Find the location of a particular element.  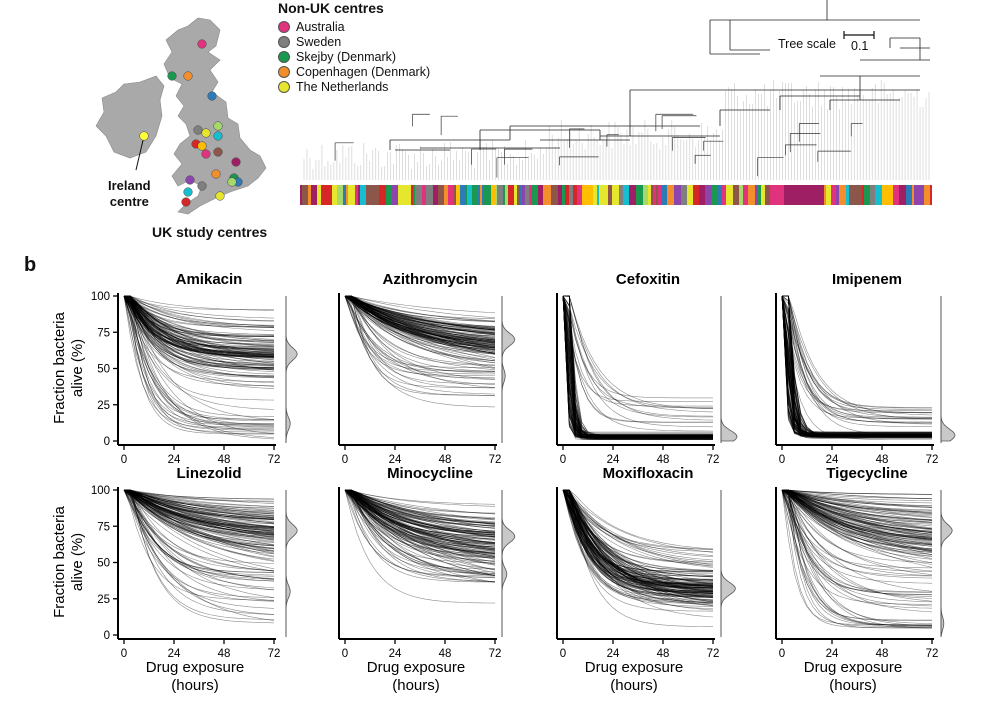

x-tick-label: 48 is located at coordinates (224, 654).